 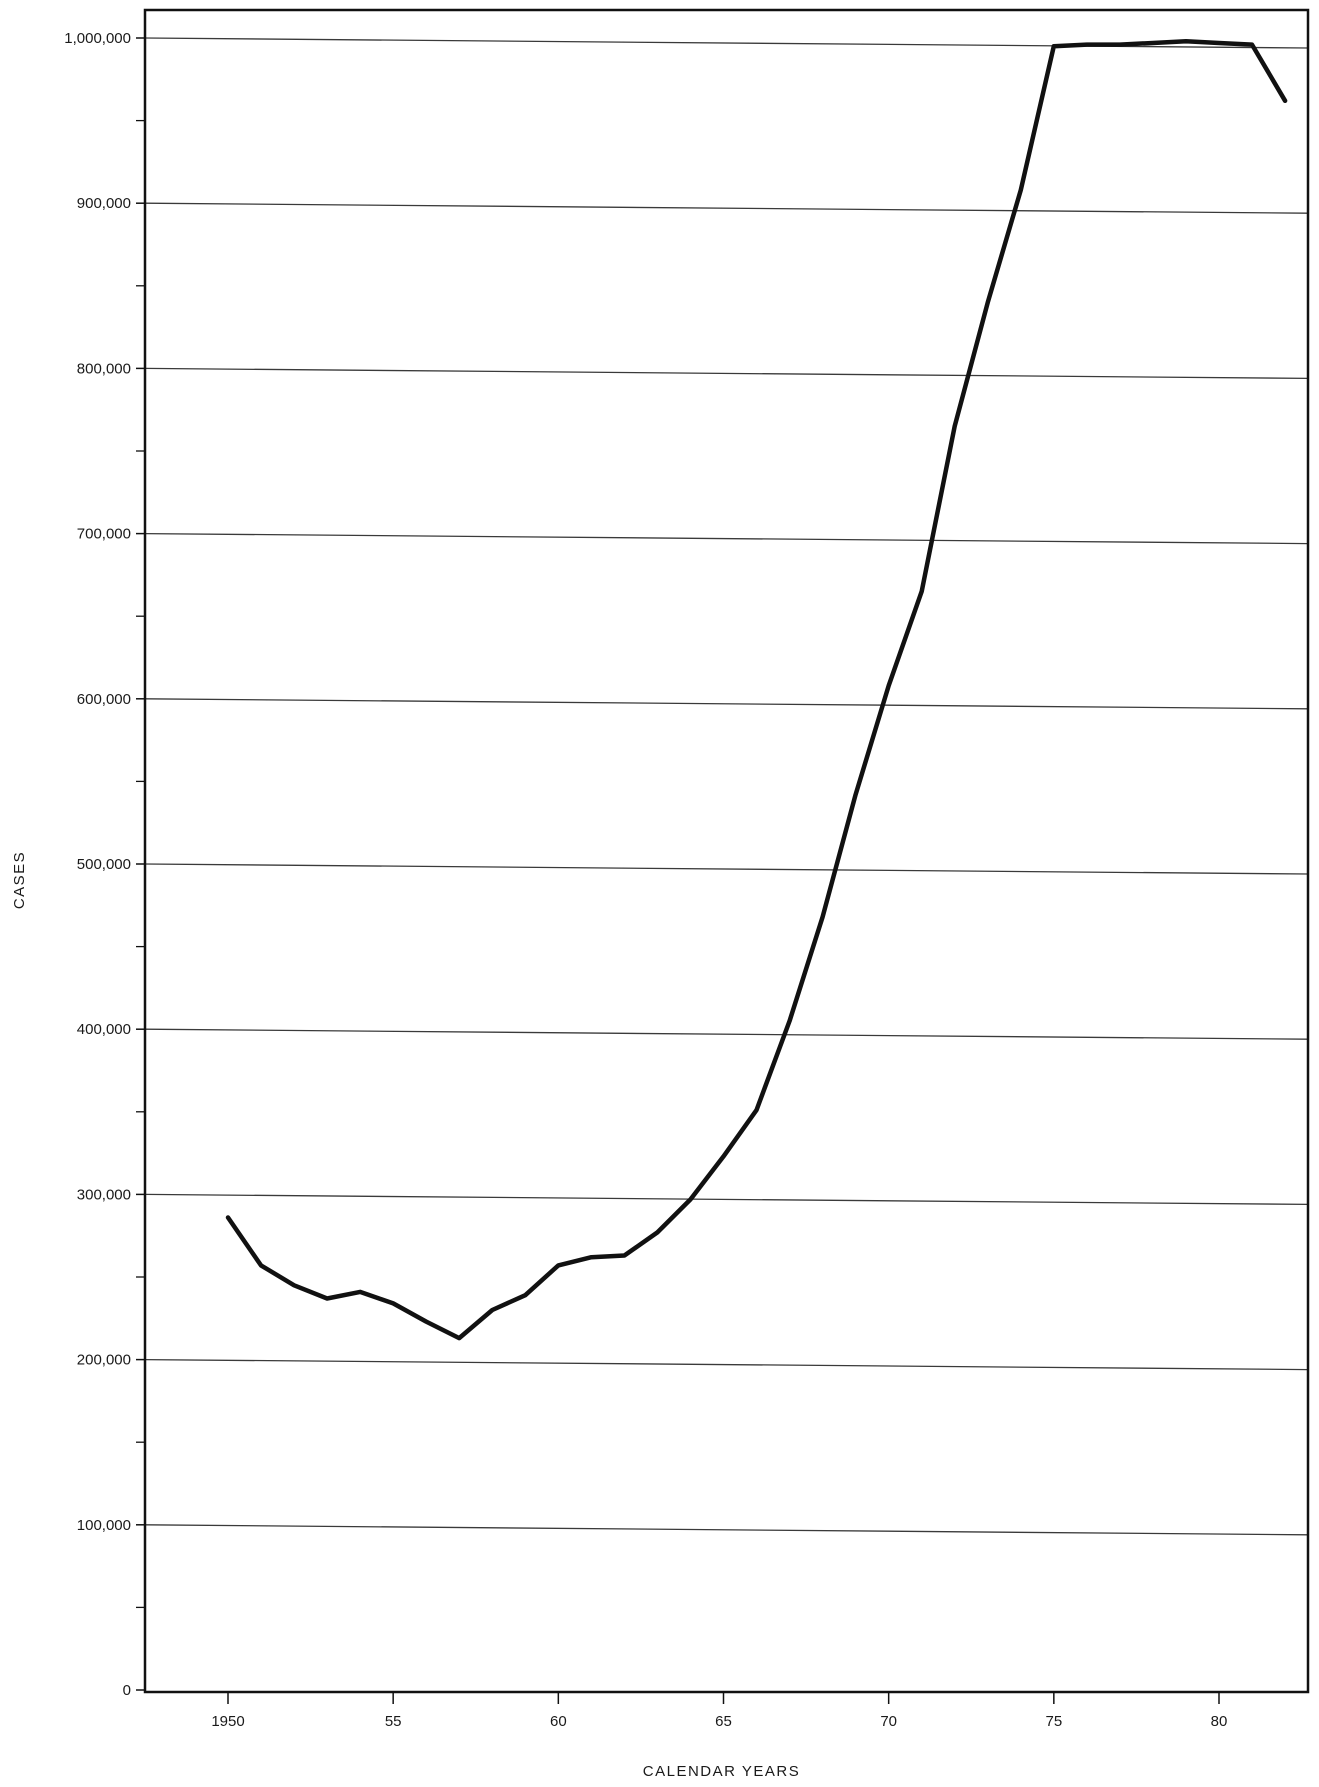 I want to click on y-minor-ticks, so click(x=140, y=864).